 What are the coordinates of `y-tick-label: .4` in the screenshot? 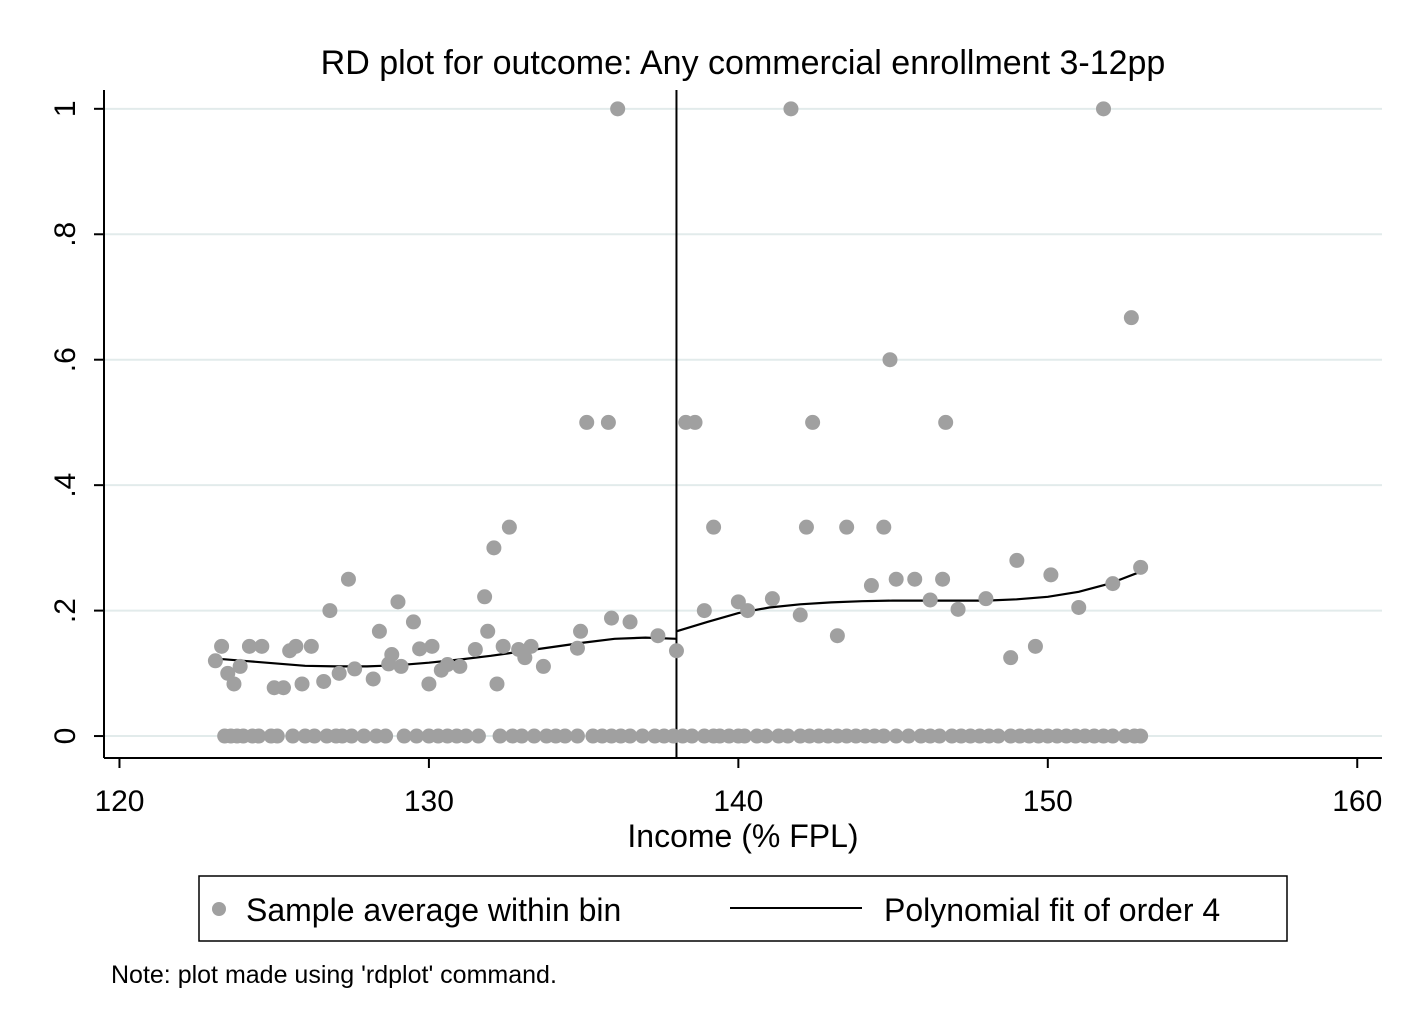 It's located at (65, 485).